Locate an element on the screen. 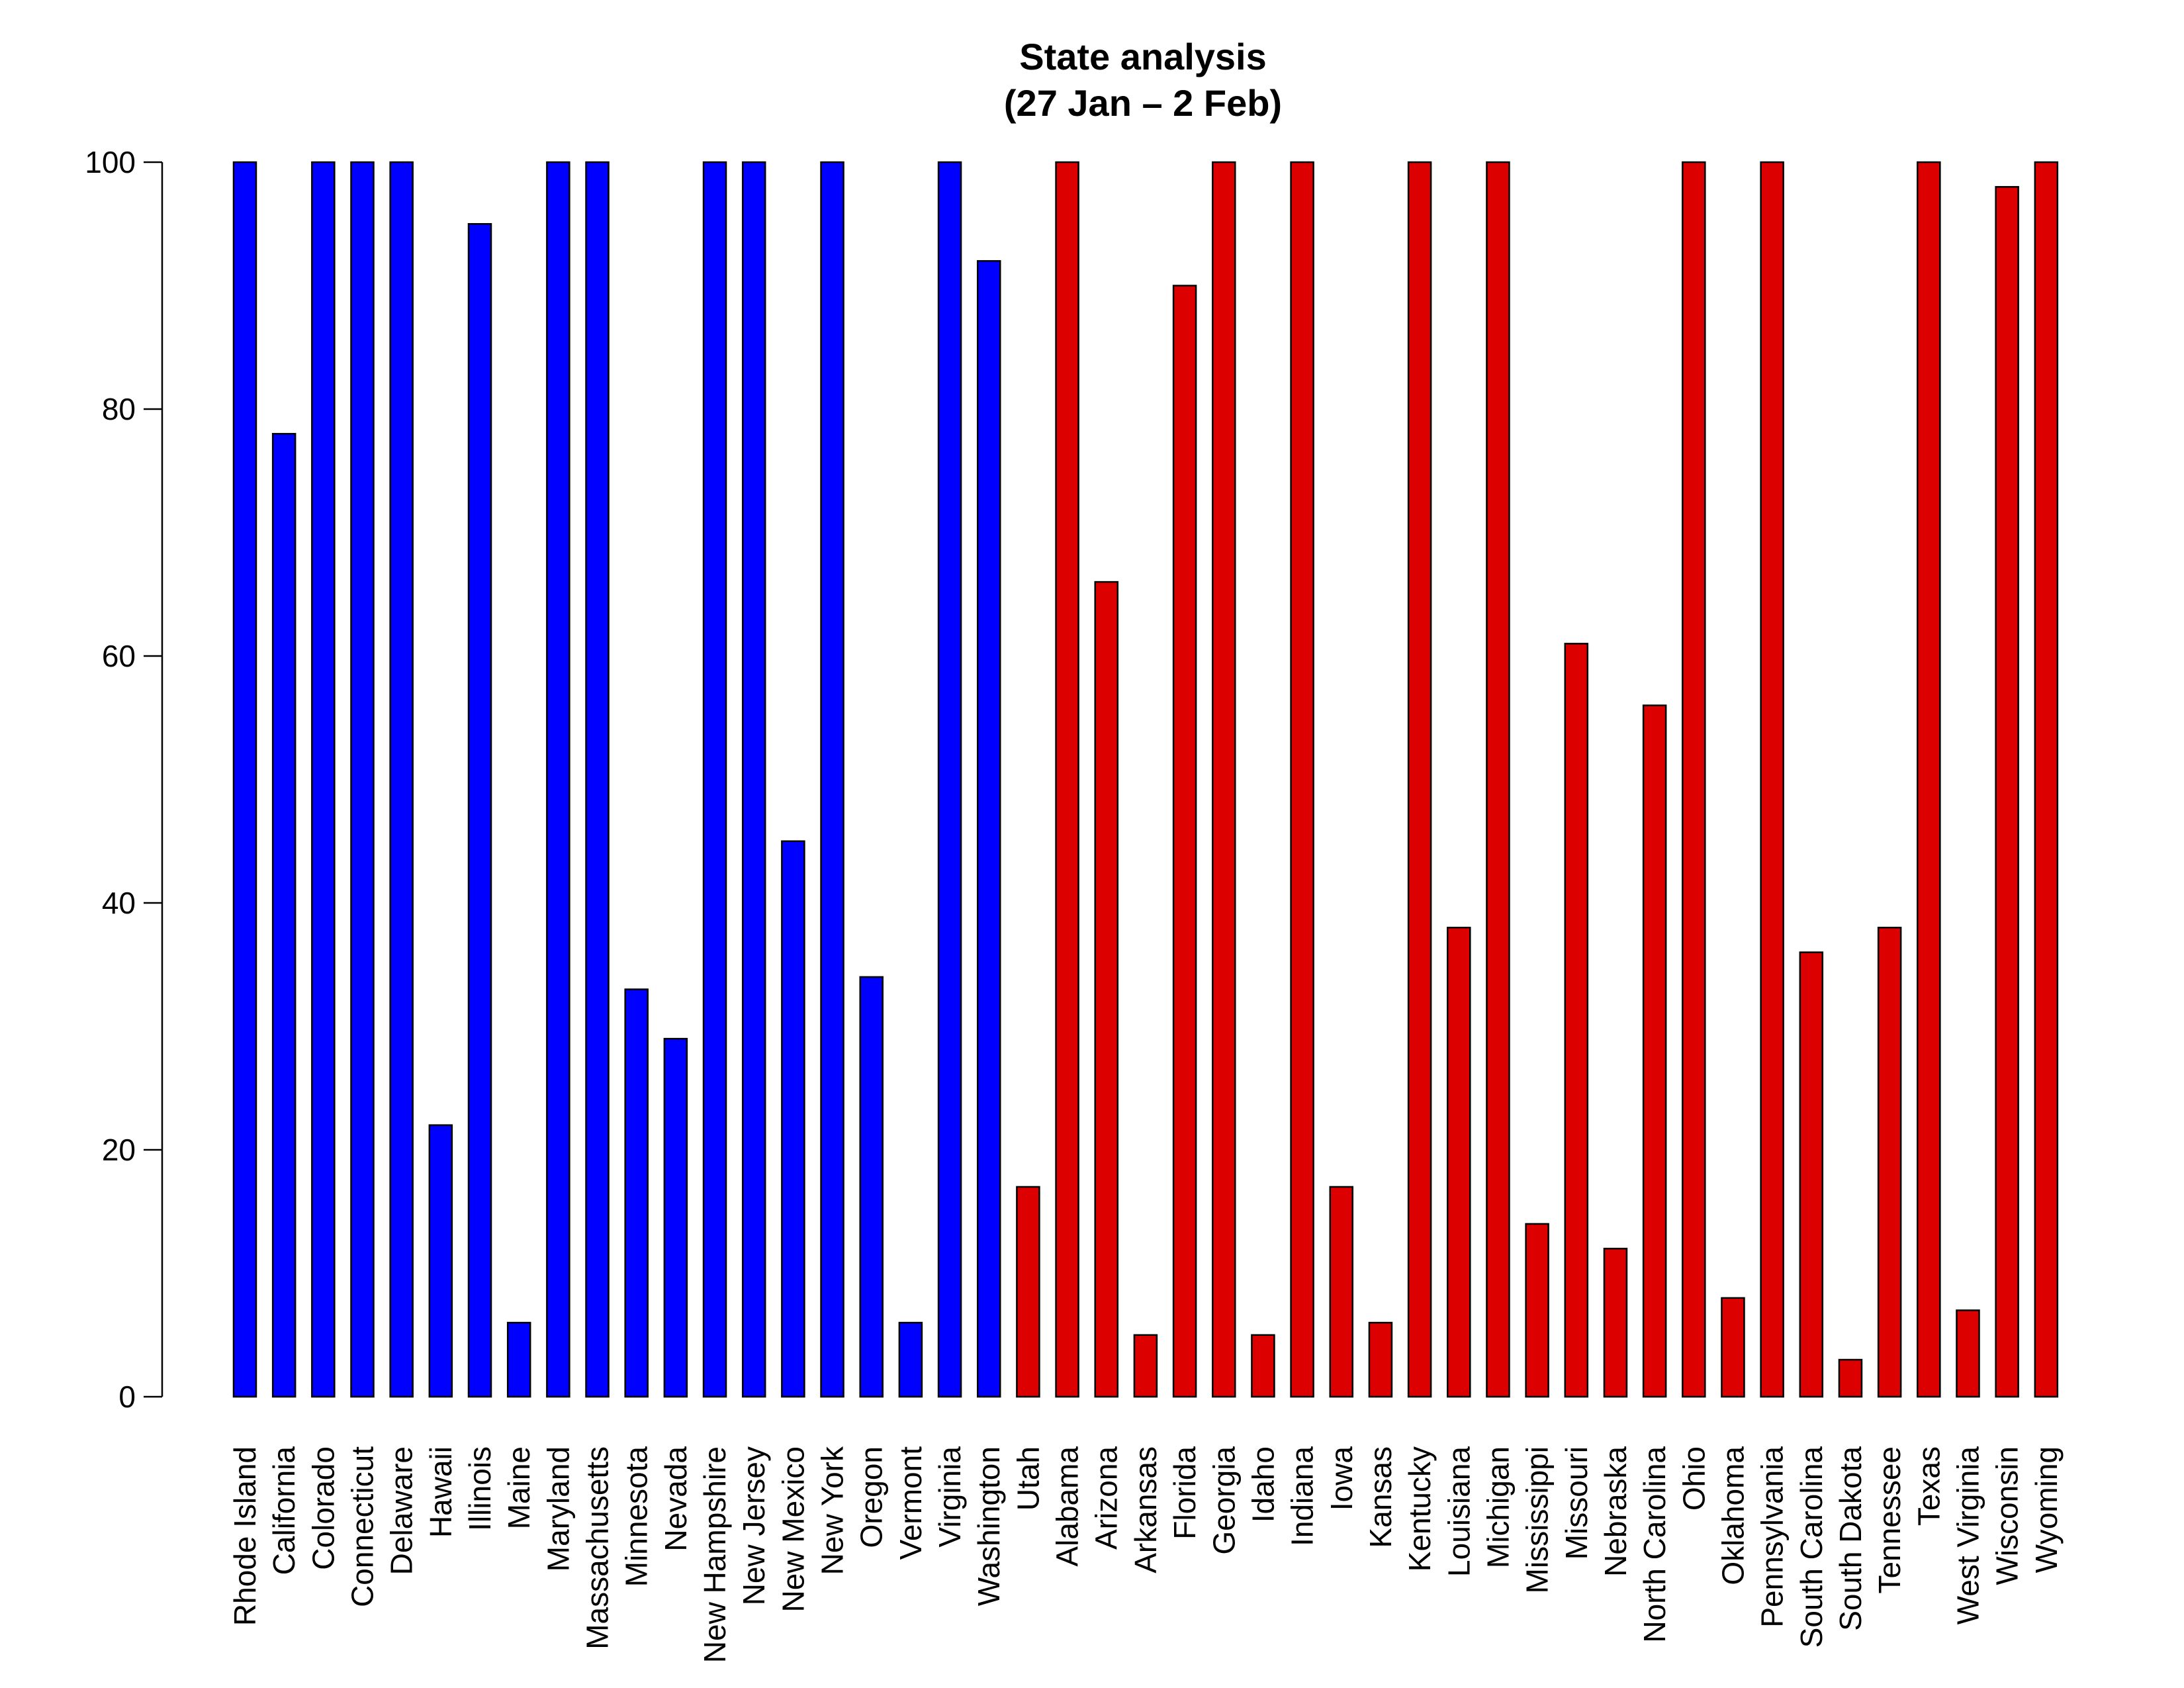 This screenshot has height=1688, width=2184. x-tick-label: Oregon is located at coordinates (872, 1497).